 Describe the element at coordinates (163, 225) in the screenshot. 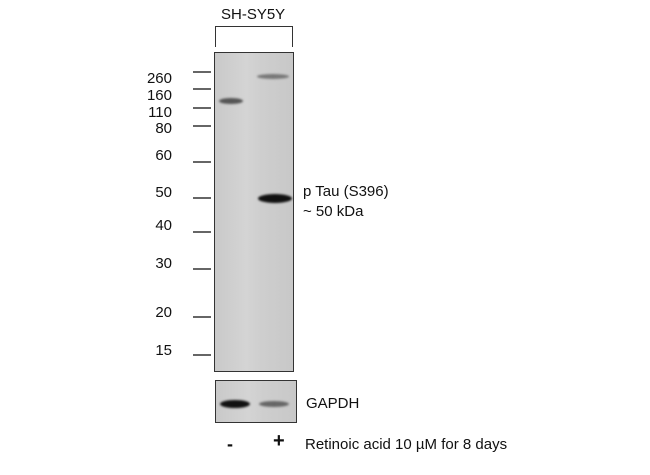

I see `marker-40: 40` at that location.